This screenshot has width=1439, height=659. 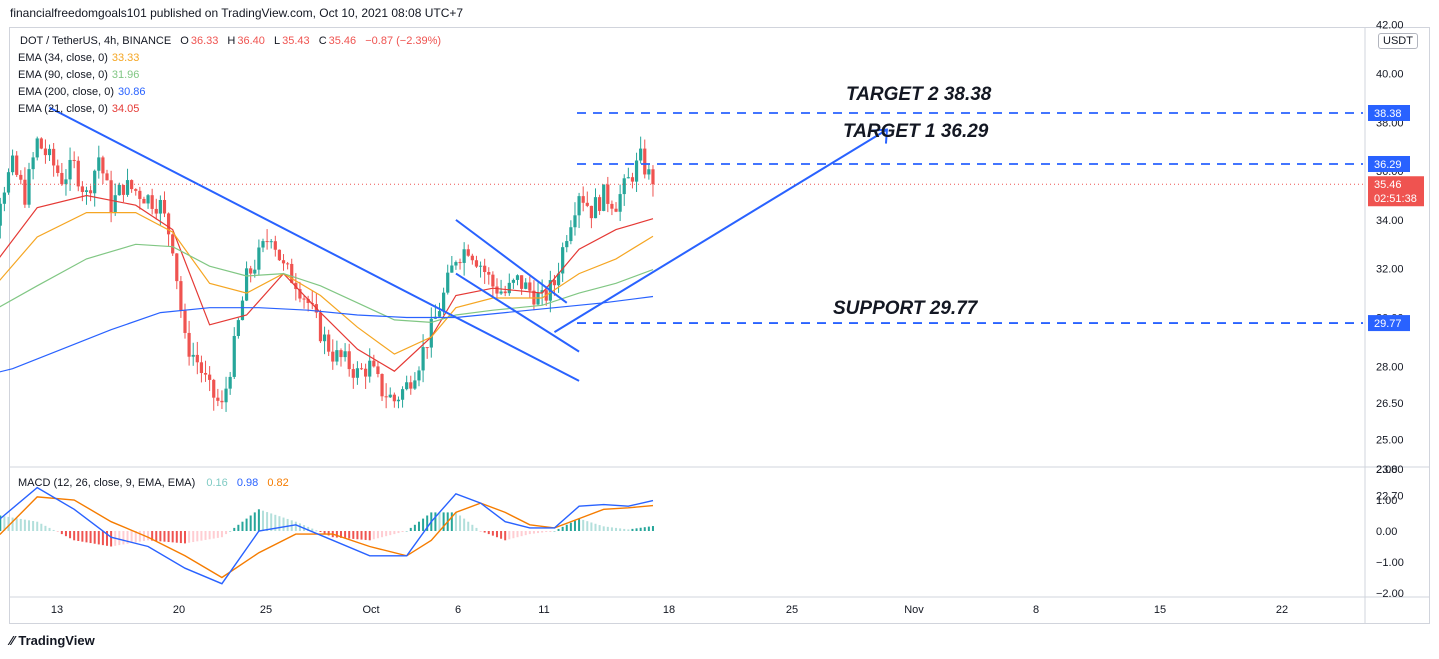 I want to click on ema34-legend: EMA (34, close, 0) 33.33, so click(x=78, y=58).